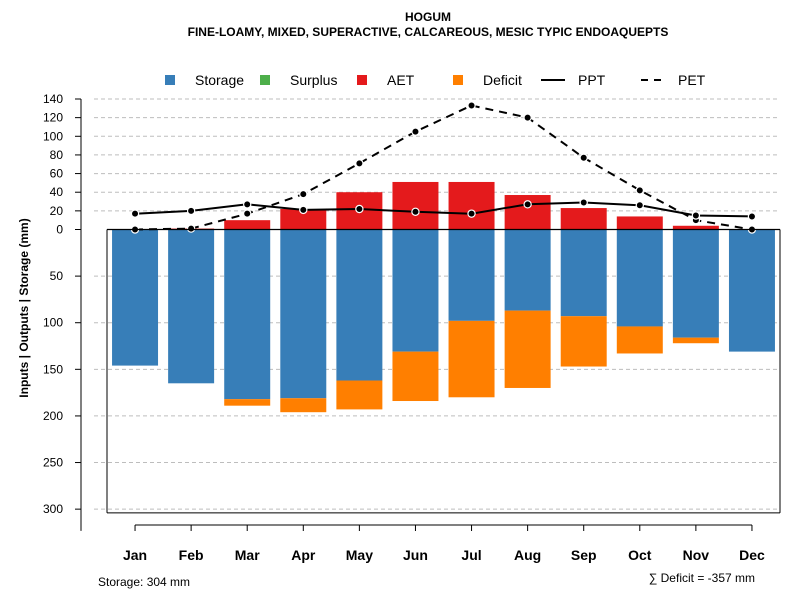 This screenshot has height=600, width=800. I want to click on chart-title: HOGUM, so click(428, 17).